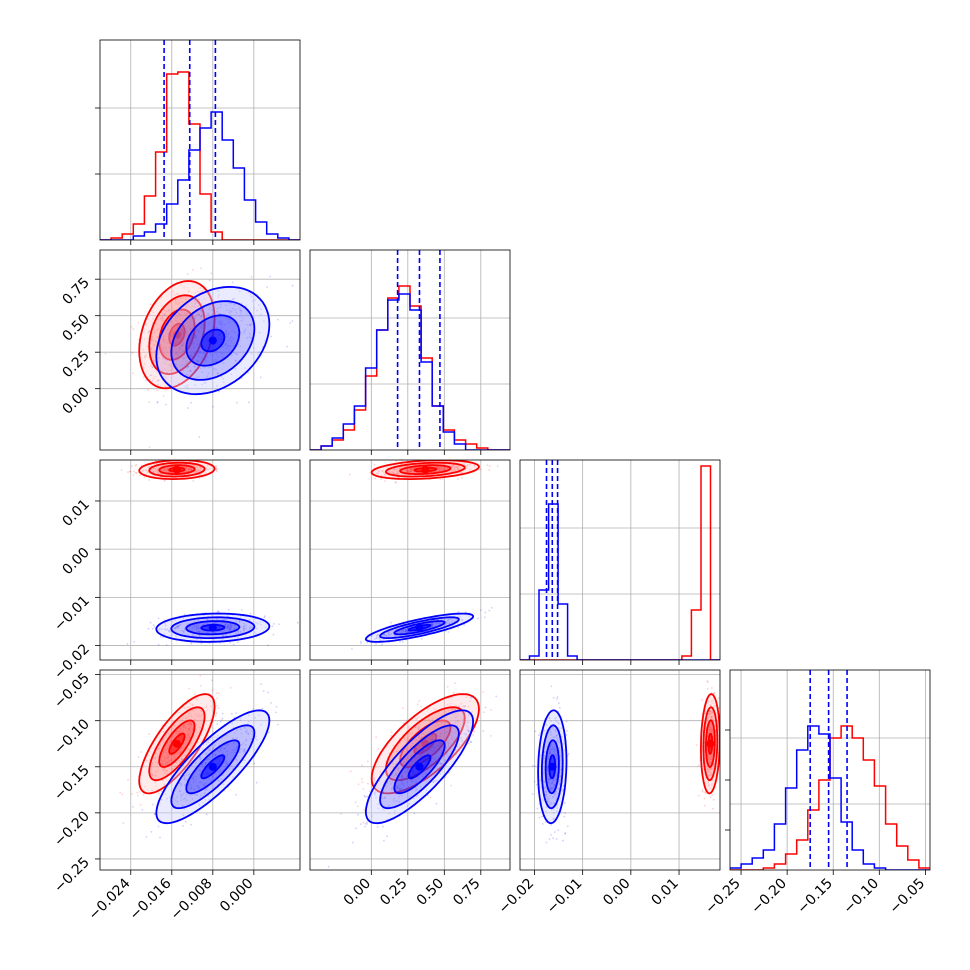  What do you see at coordinates (75, 400) in the screenshot?
I see `y-tick-label: 0.00` at bounding box center [75, 400].